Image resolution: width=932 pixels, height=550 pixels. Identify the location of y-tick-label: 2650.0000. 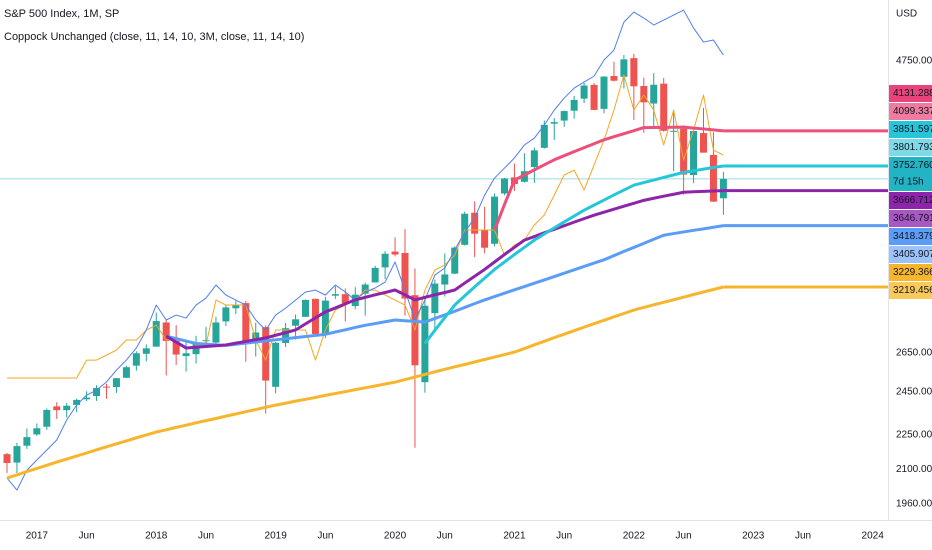
(914, 352).